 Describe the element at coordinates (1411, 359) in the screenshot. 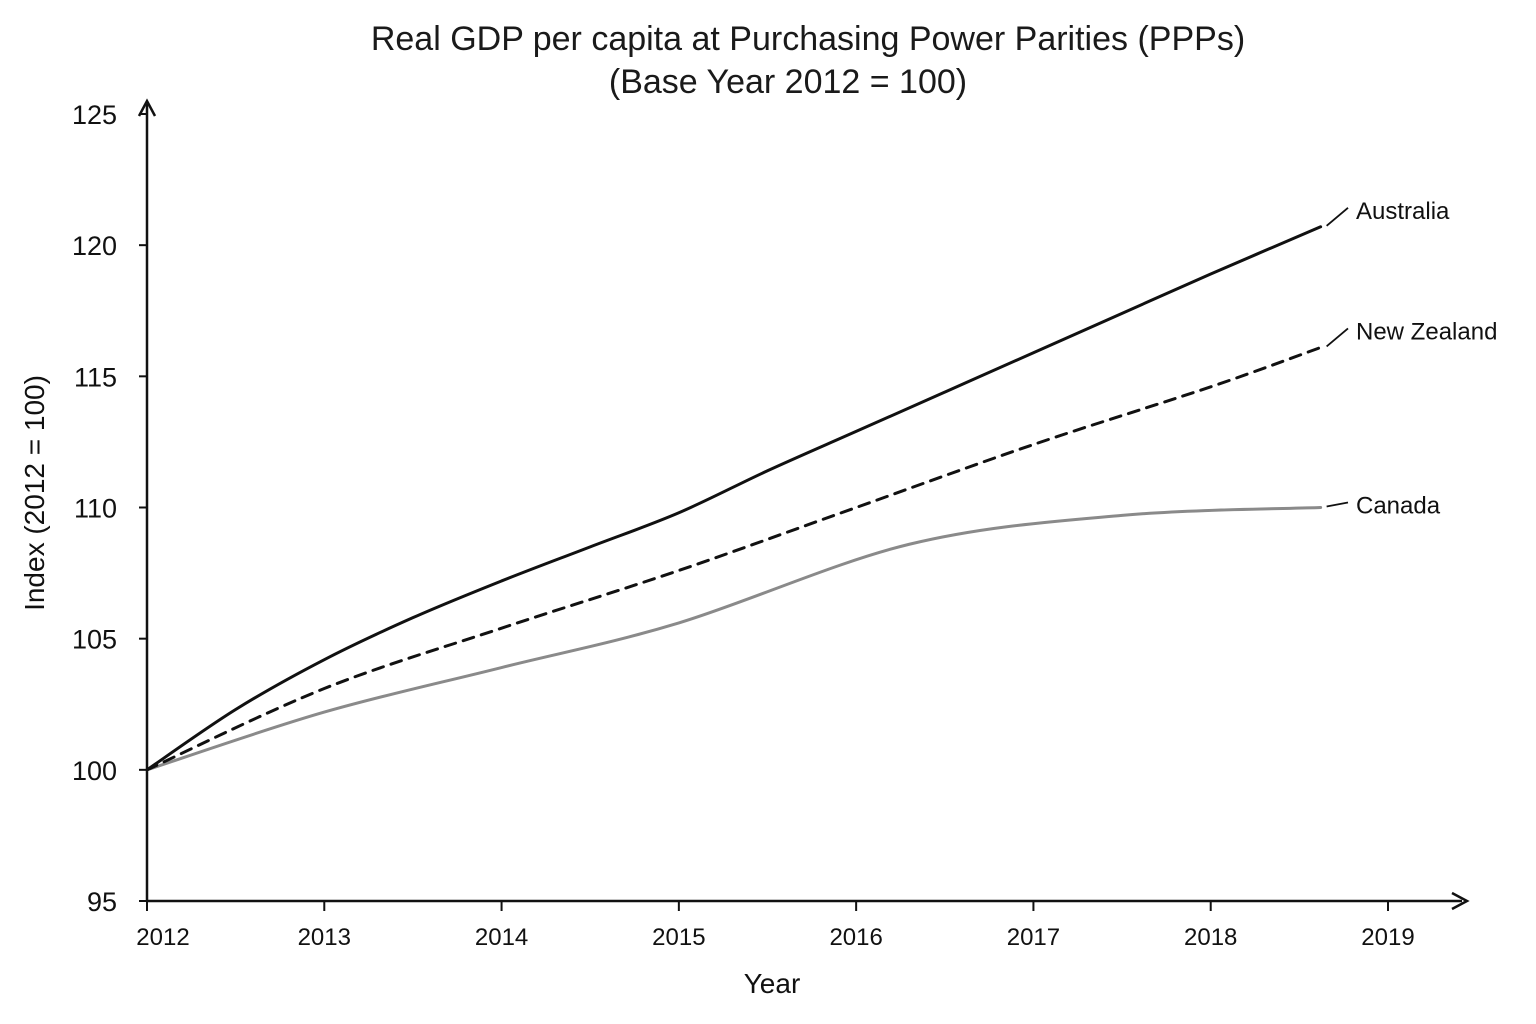

I see `series-labels: Australia New Zealand Canada` at that location.